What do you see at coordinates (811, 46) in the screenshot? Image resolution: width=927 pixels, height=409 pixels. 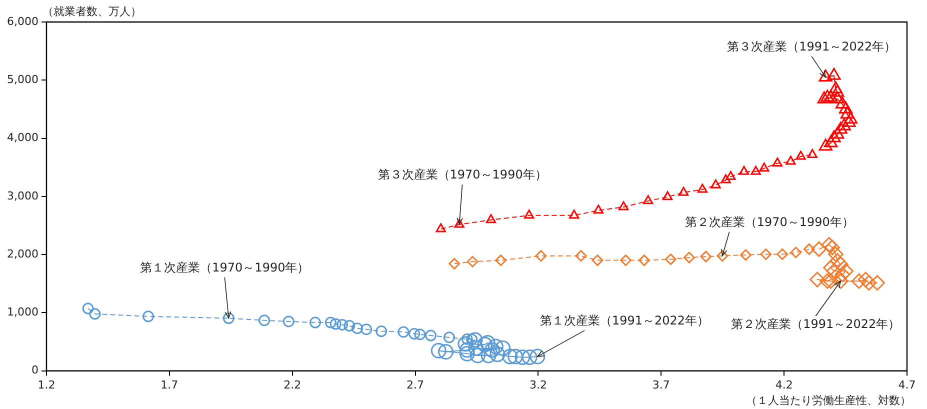 I see `annotation: 第３次産業（1991～2022年）` at bounding box center [811, 46].